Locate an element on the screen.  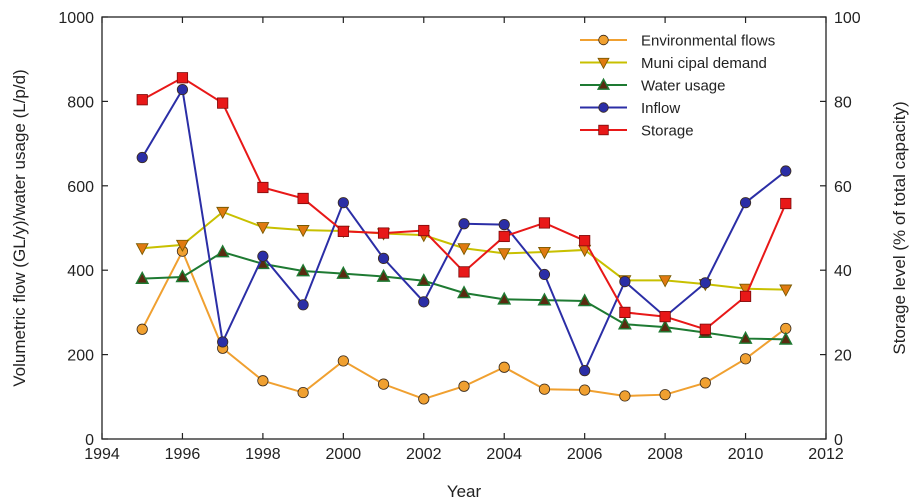
legend-label: Water usage is located at coordinates (683, 86).